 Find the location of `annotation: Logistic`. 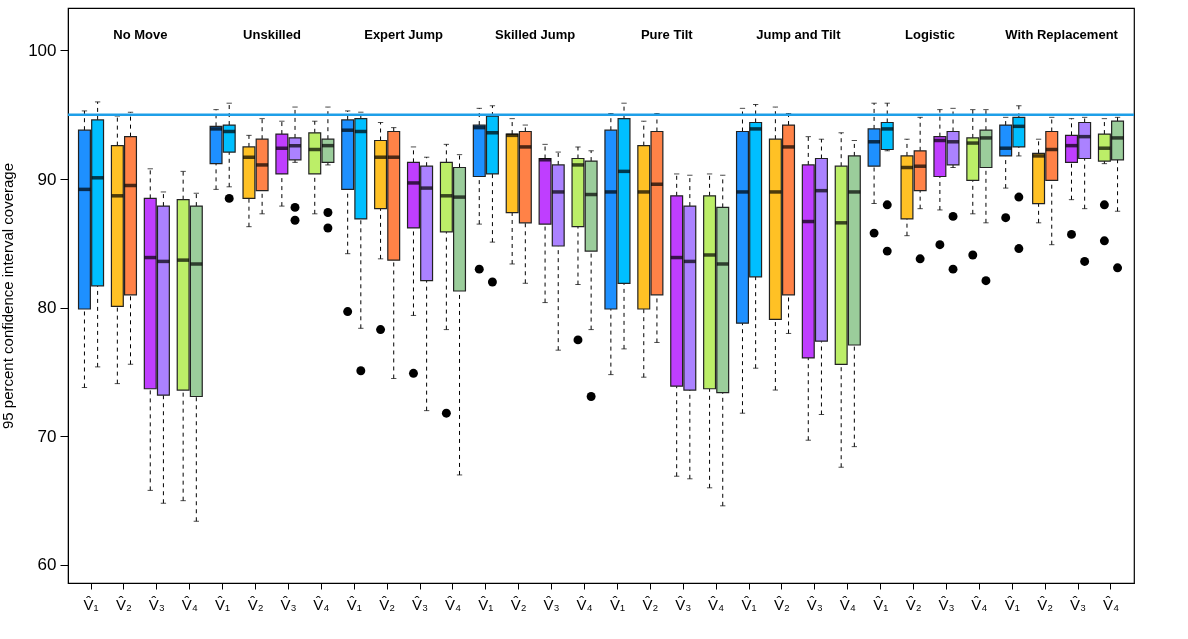

annotation: Logistic is located at coordinates (930, 34).